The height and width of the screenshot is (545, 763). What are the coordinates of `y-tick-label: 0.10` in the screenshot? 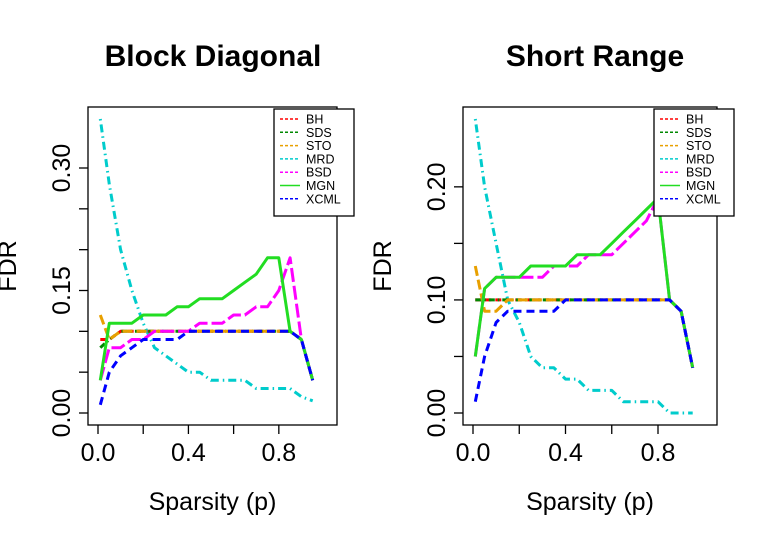 It's located at (437, 300).